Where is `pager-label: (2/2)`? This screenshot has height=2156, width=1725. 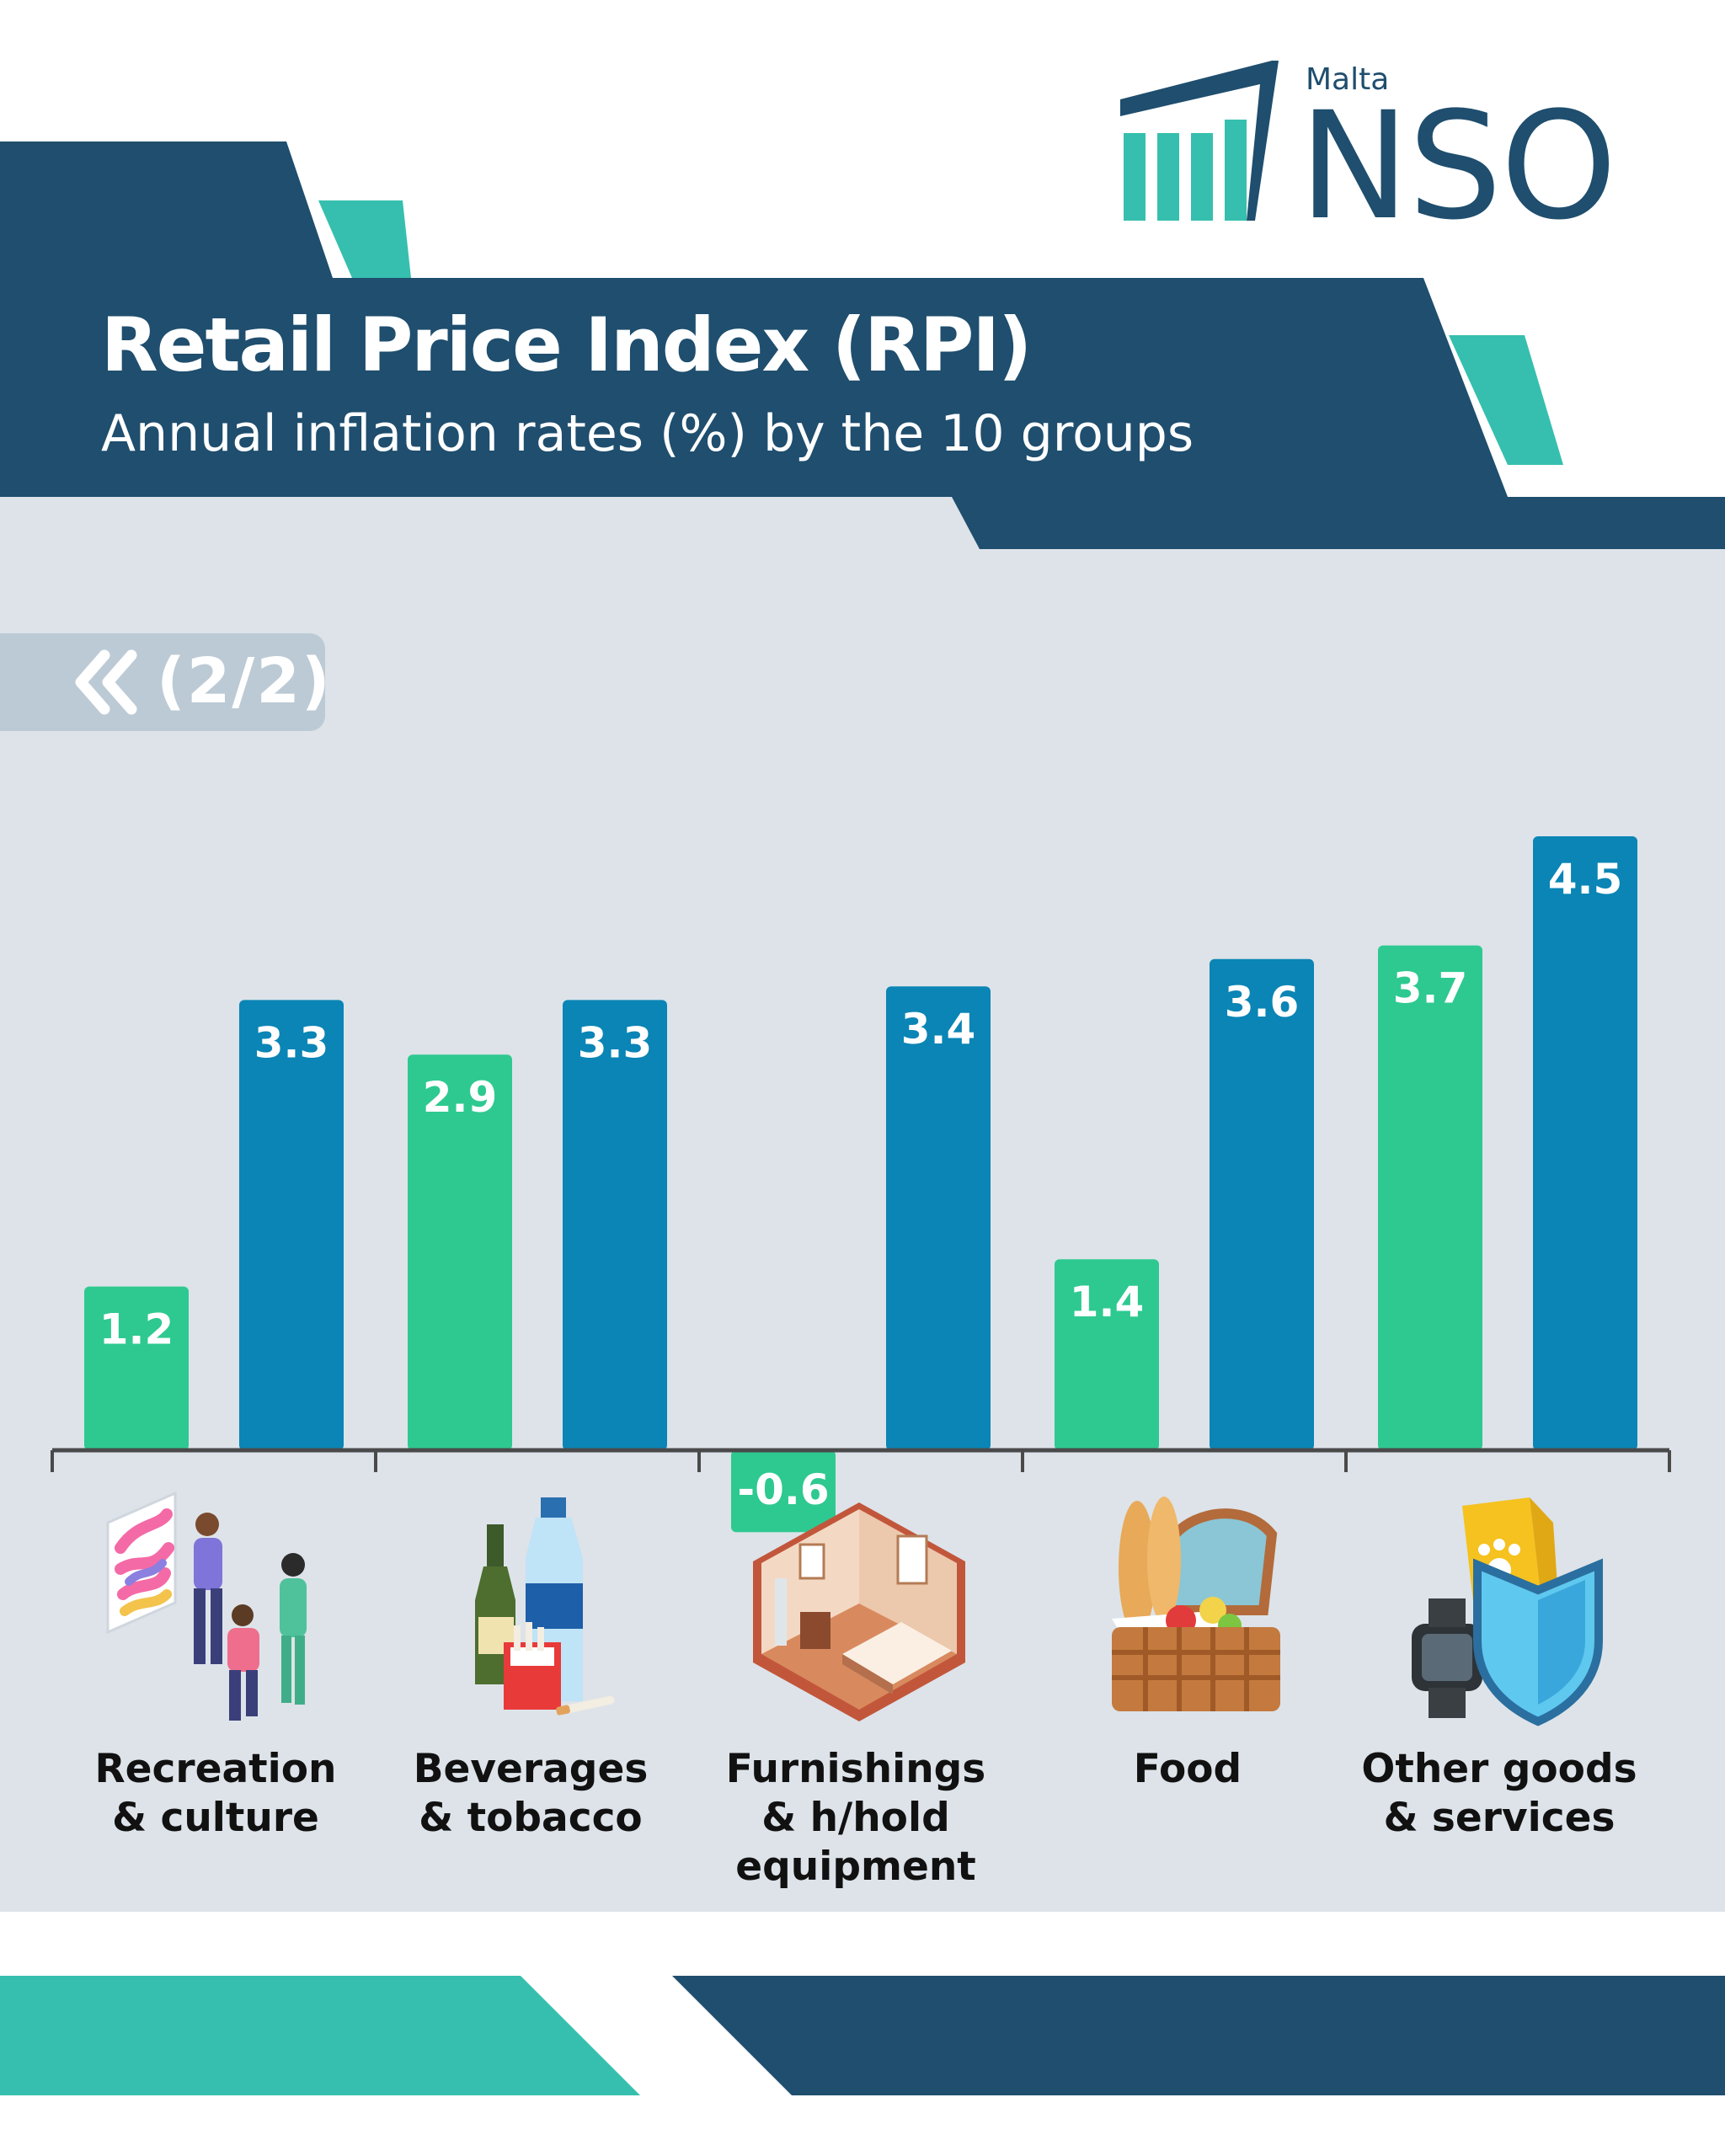
pager-label: (2/2) is located at coordinates (245, 681).